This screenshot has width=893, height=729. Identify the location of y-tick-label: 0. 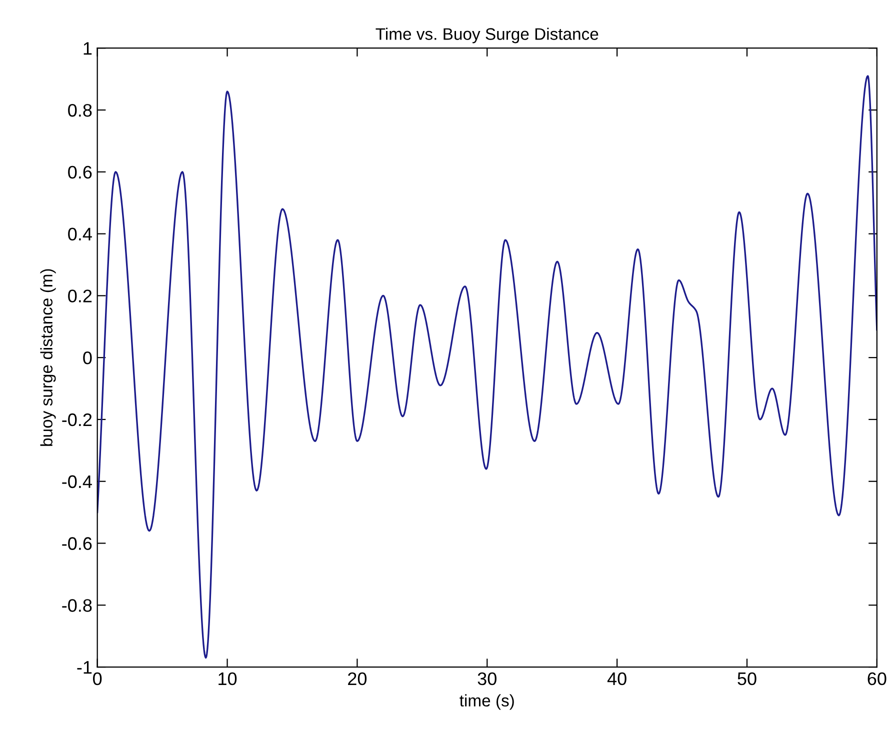
(87, 358).